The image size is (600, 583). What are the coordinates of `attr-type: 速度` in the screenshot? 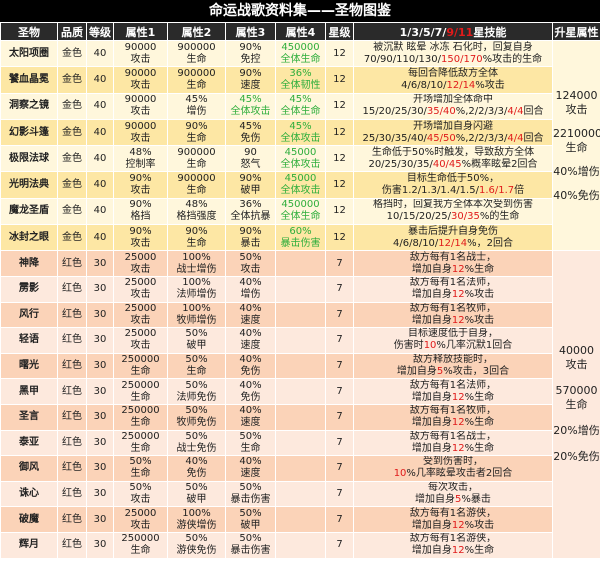 It's located at (250, 474).